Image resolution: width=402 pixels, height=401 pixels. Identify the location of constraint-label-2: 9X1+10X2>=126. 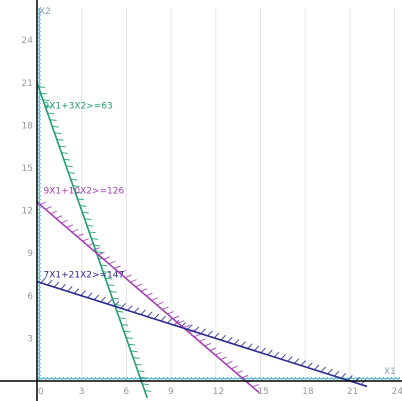
(83, 192).